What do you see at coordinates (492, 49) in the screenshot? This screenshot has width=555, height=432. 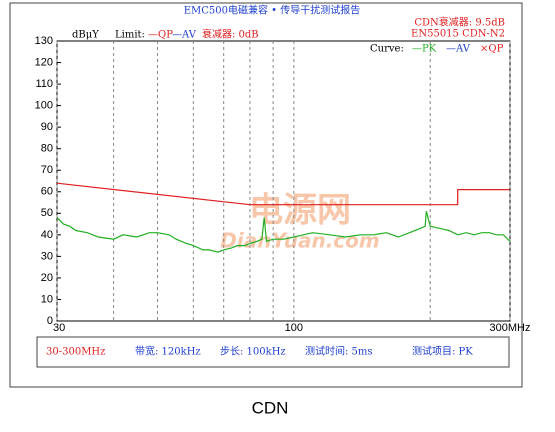 I see `curve-legend: ×QP` at bounding box center [492, 49].